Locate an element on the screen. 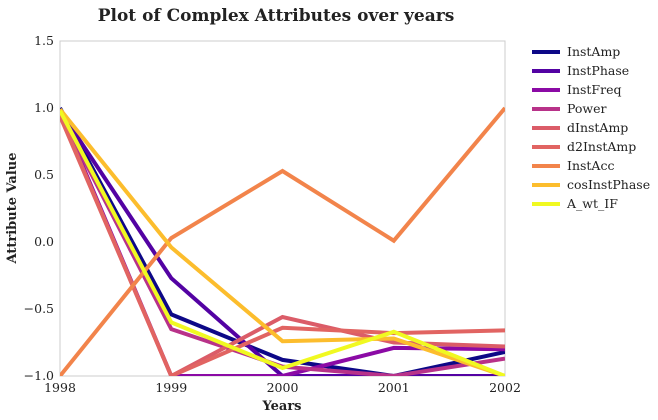 The height and width of the screenshot is (420, 658). legend-item: dInstAmp is located at coordinates (580, 127).